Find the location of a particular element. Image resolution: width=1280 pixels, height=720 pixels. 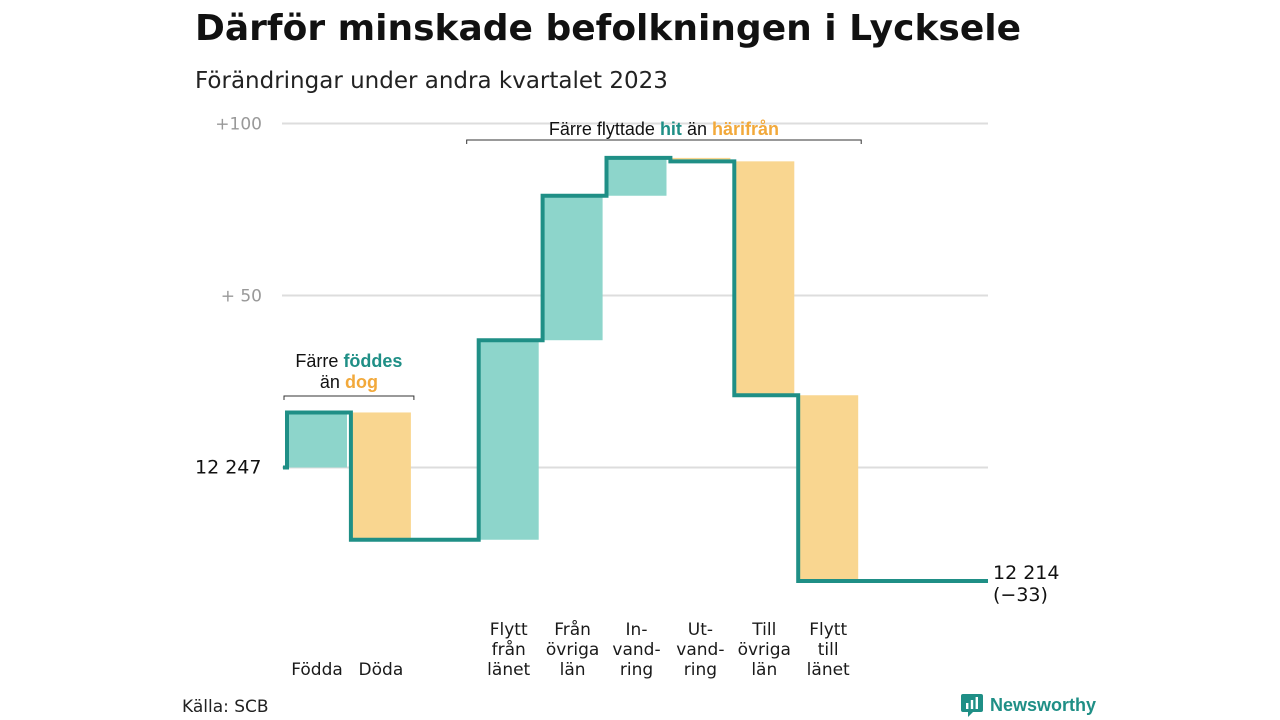

annotation-span: dog is located at coordinates (361, 382).